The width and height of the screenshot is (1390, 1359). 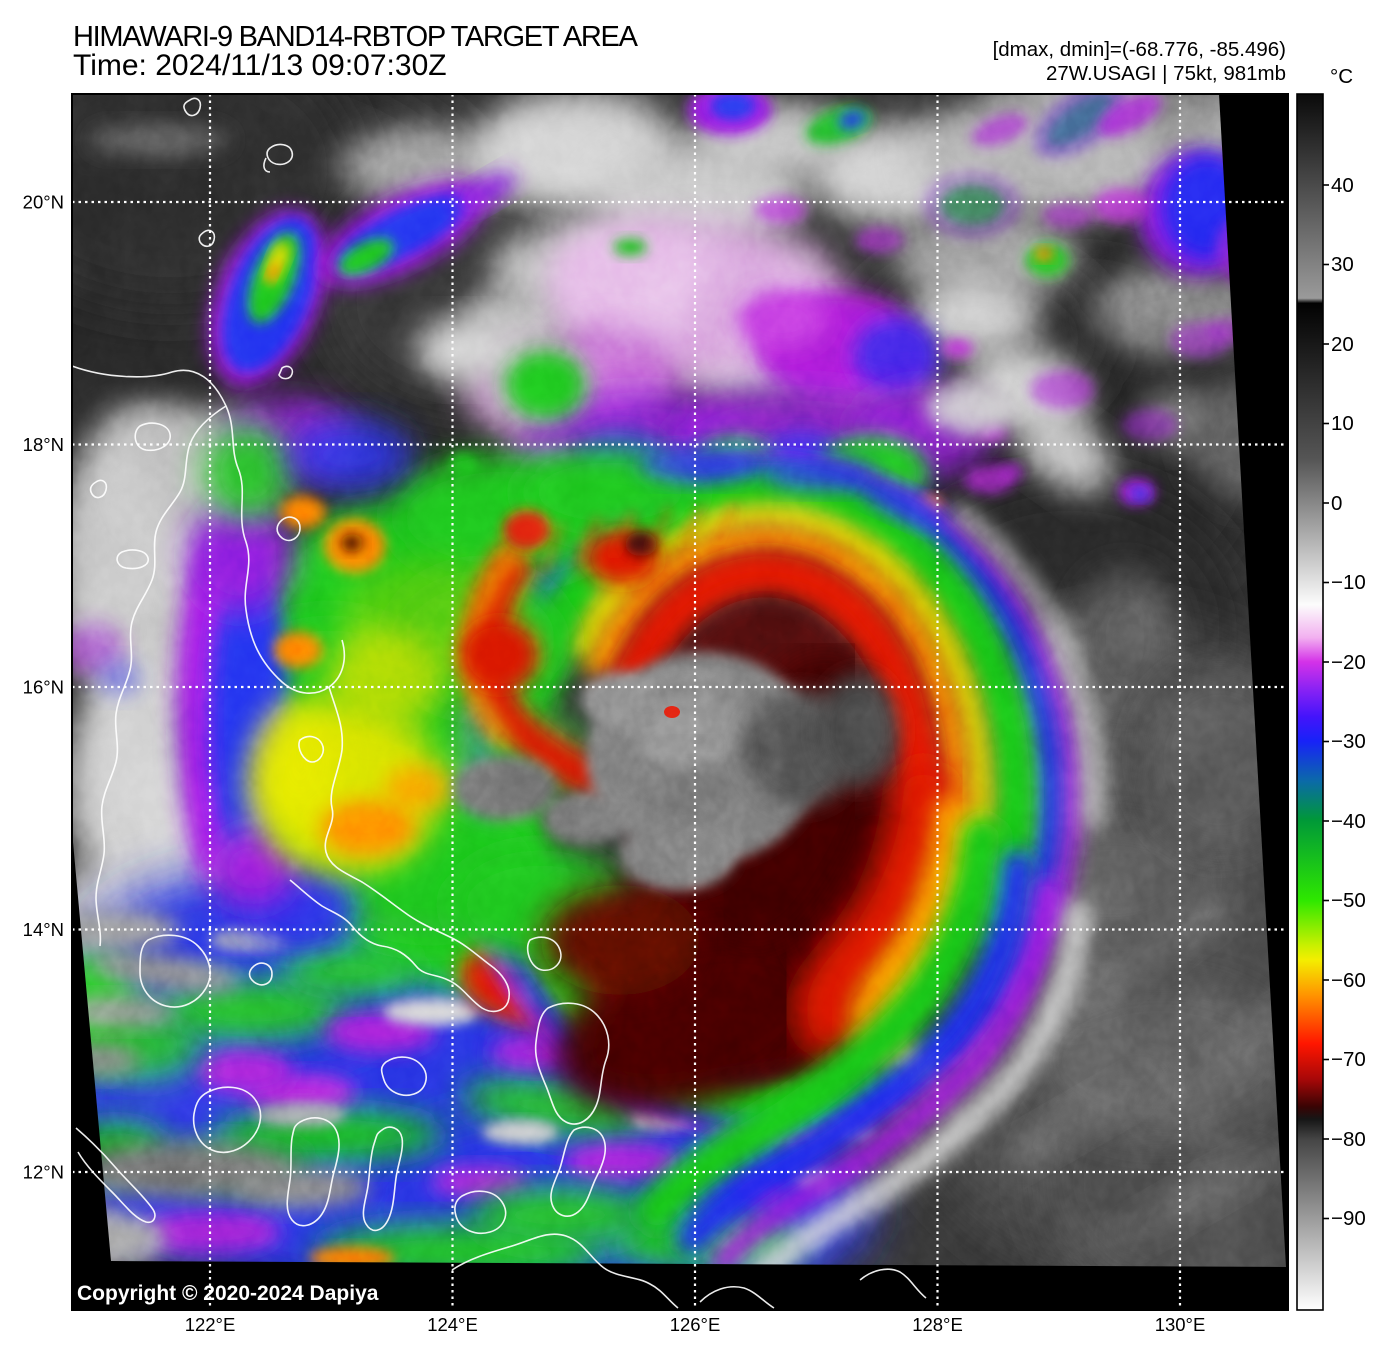 What do you see at coordinates (1342, 423) in the screenshot?
I see `svg-text: 10` at bounding box center [1342, 423].